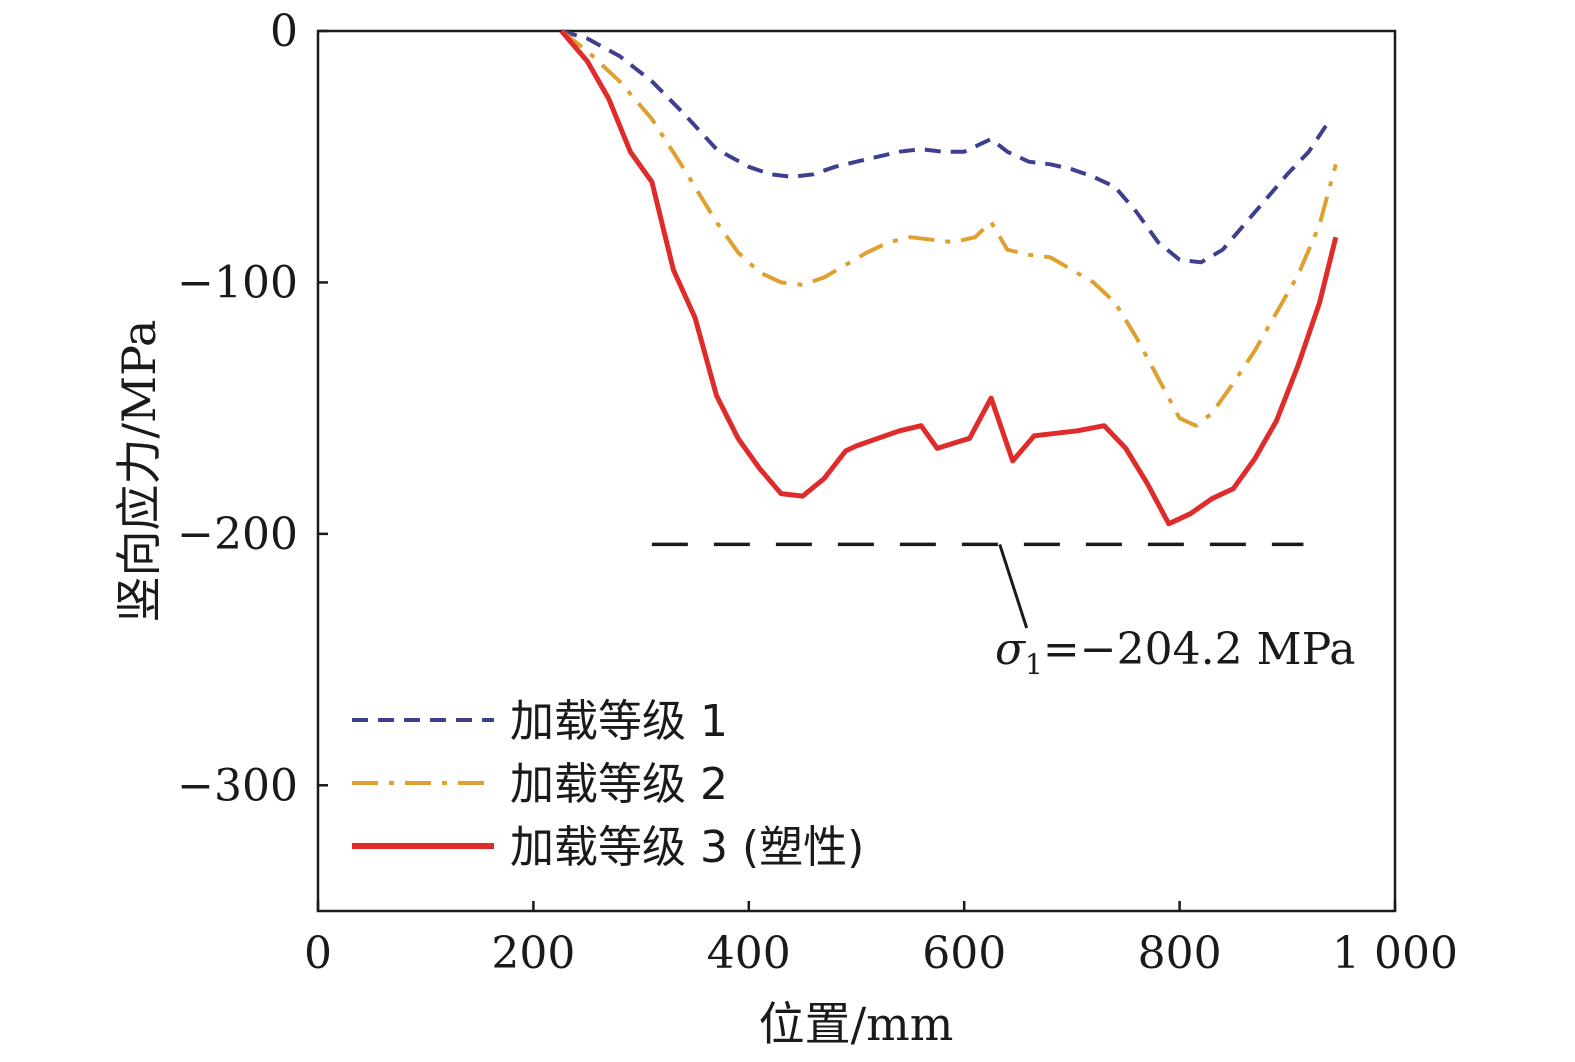 The width and height of the screenshot is (1575, 1062). Describe the element at coordinates (237, 785) in the screenshot. I see `y-tick-label: −300` at that location.